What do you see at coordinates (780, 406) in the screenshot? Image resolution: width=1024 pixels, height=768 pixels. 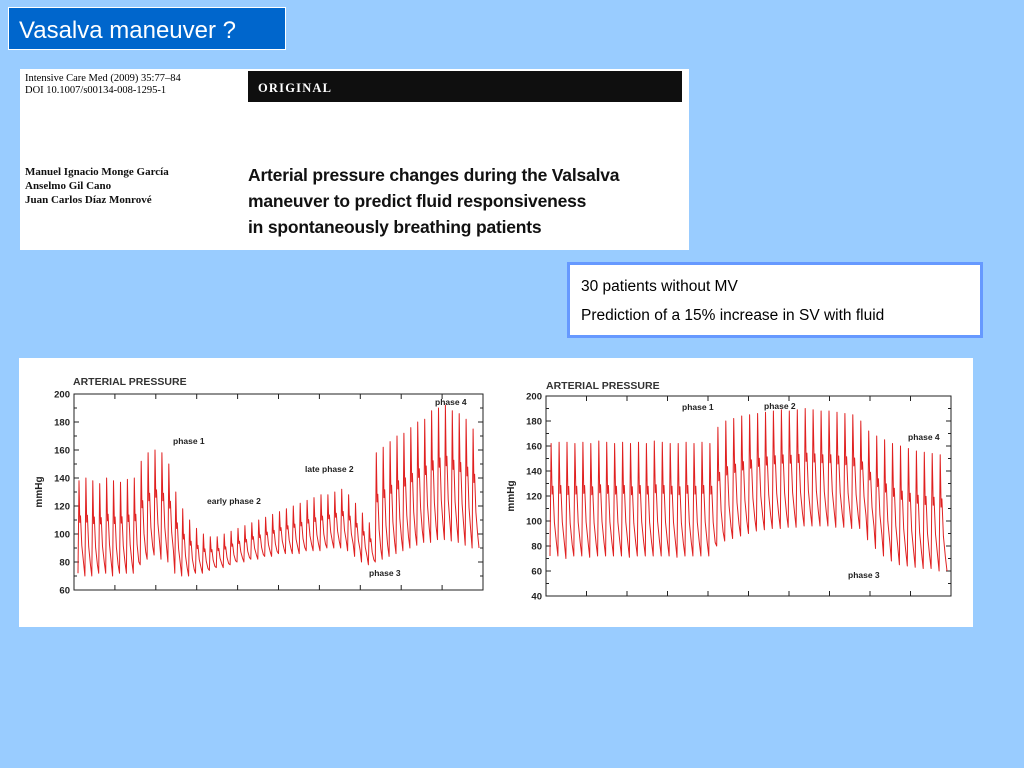 I see `phase-annotation: phase 2` at bounding box center [780, 406].